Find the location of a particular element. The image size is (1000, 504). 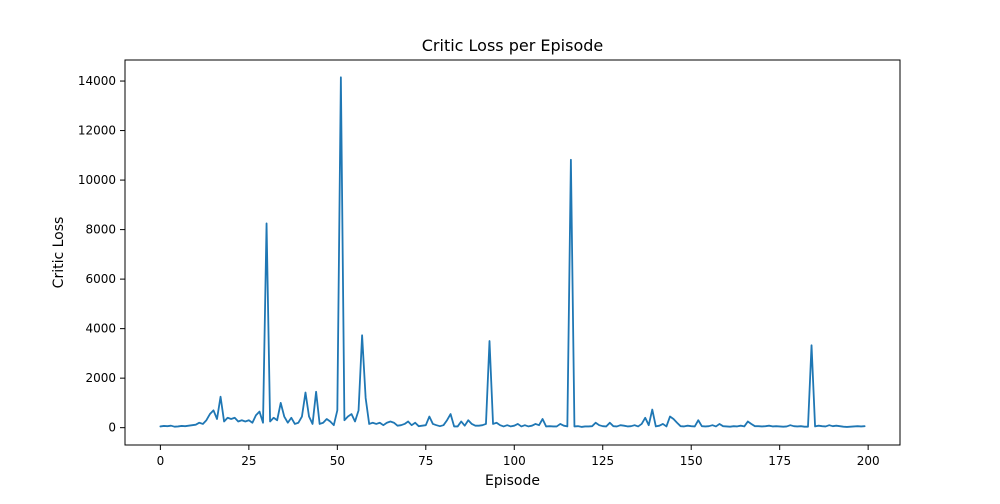

x-tick-label: 25 is located at coordinates (248, 461).